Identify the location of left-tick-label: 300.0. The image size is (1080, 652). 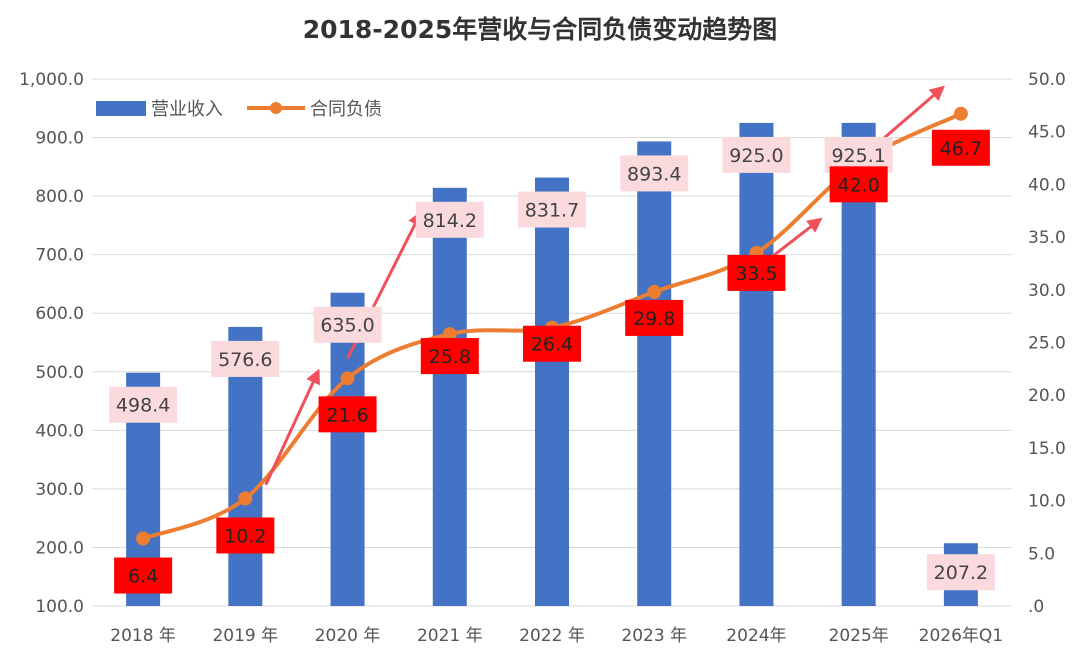
(59, 490).